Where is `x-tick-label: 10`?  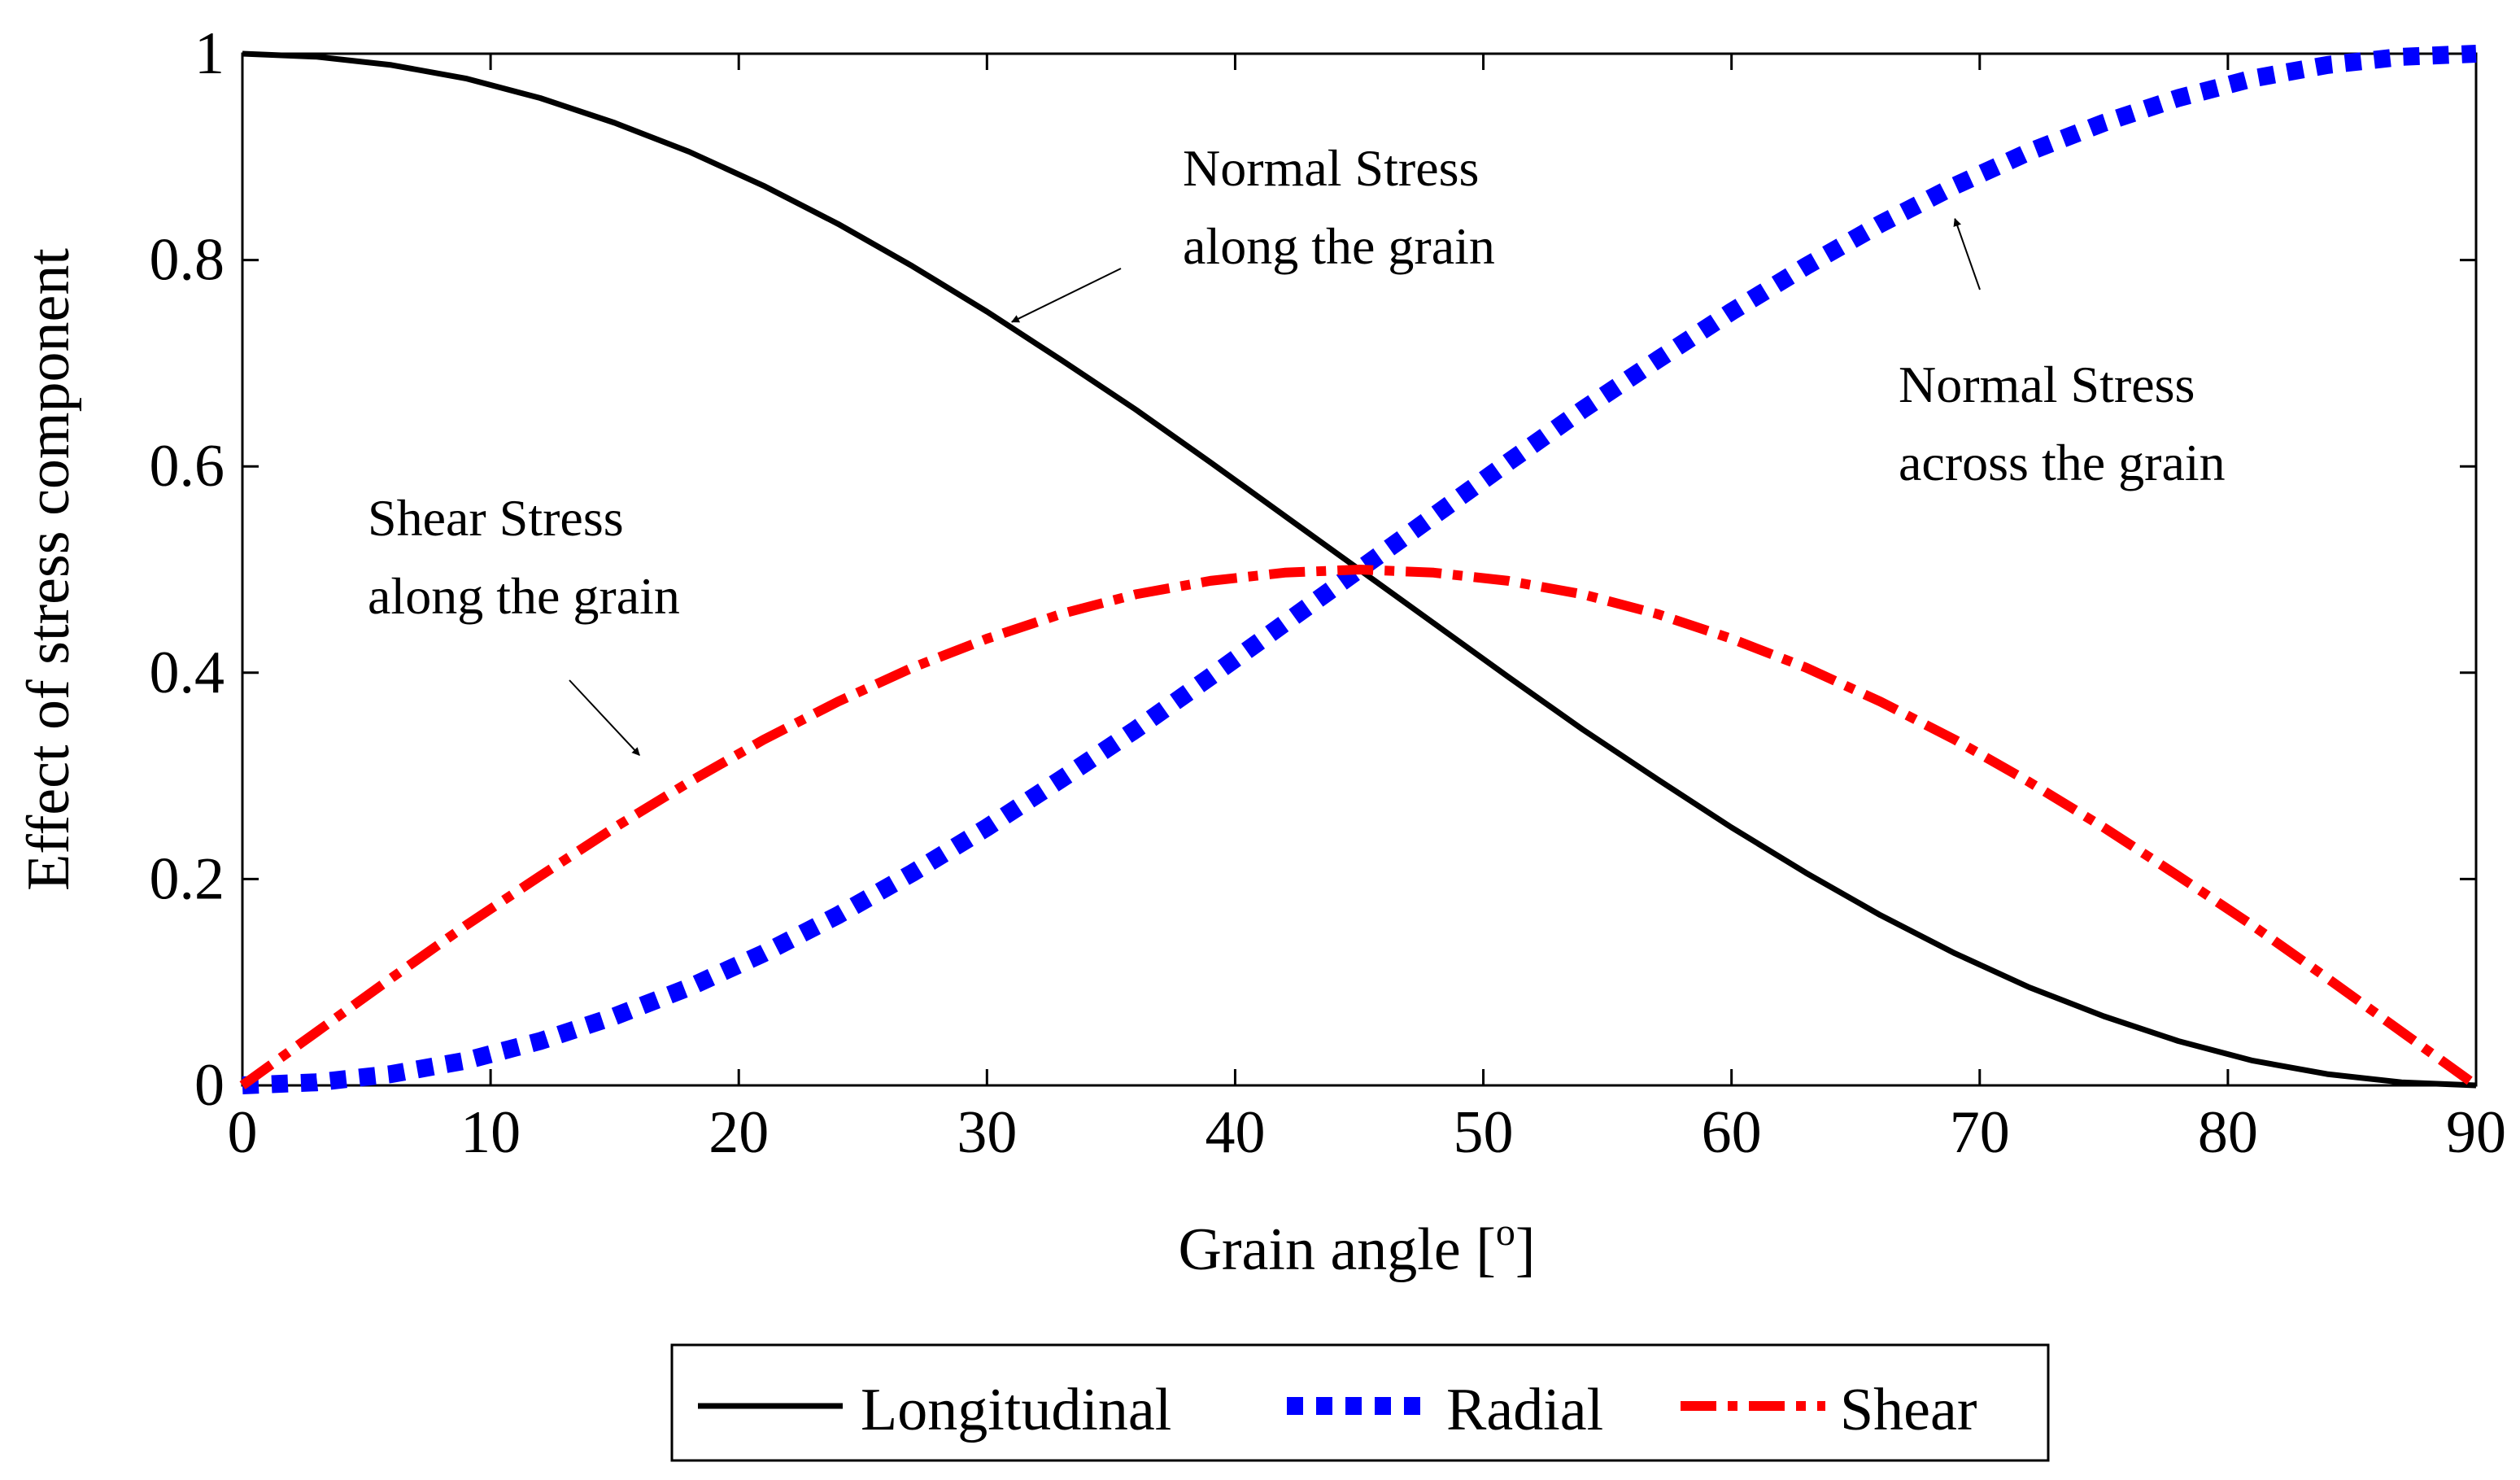
x-tick-label: 10 is located at coordinates (491, 1132).